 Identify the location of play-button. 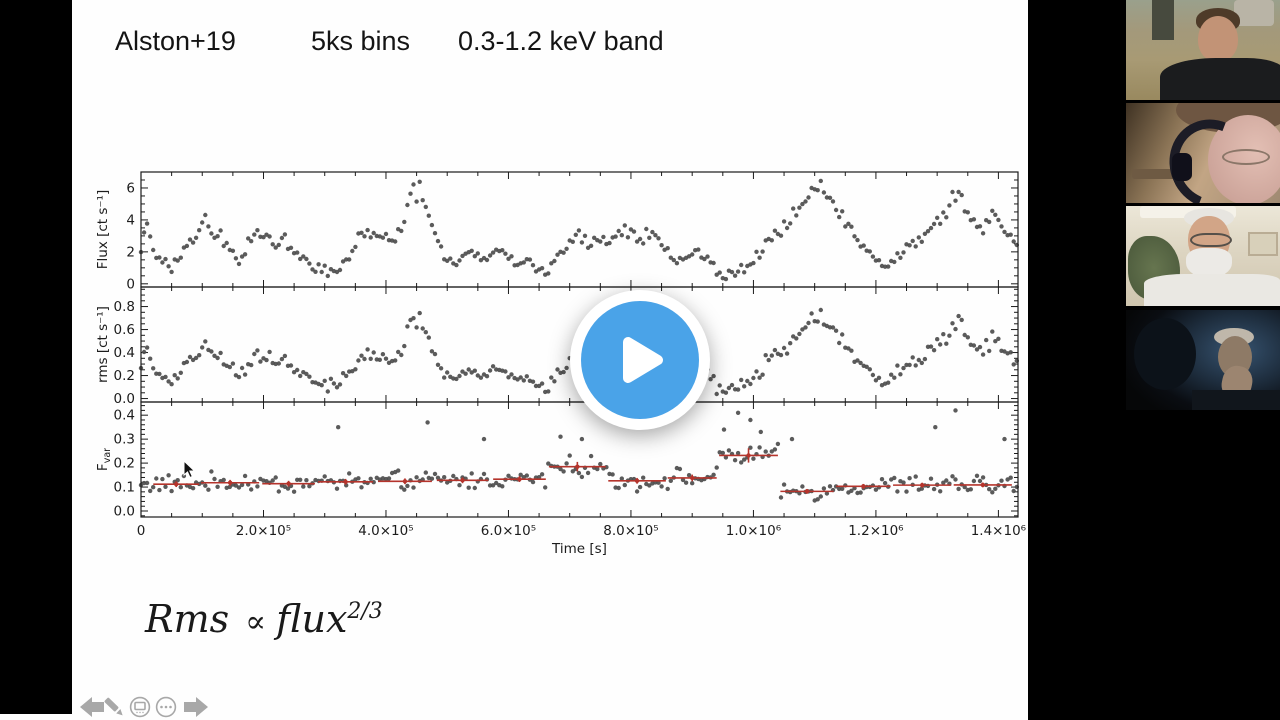
(640, 360).